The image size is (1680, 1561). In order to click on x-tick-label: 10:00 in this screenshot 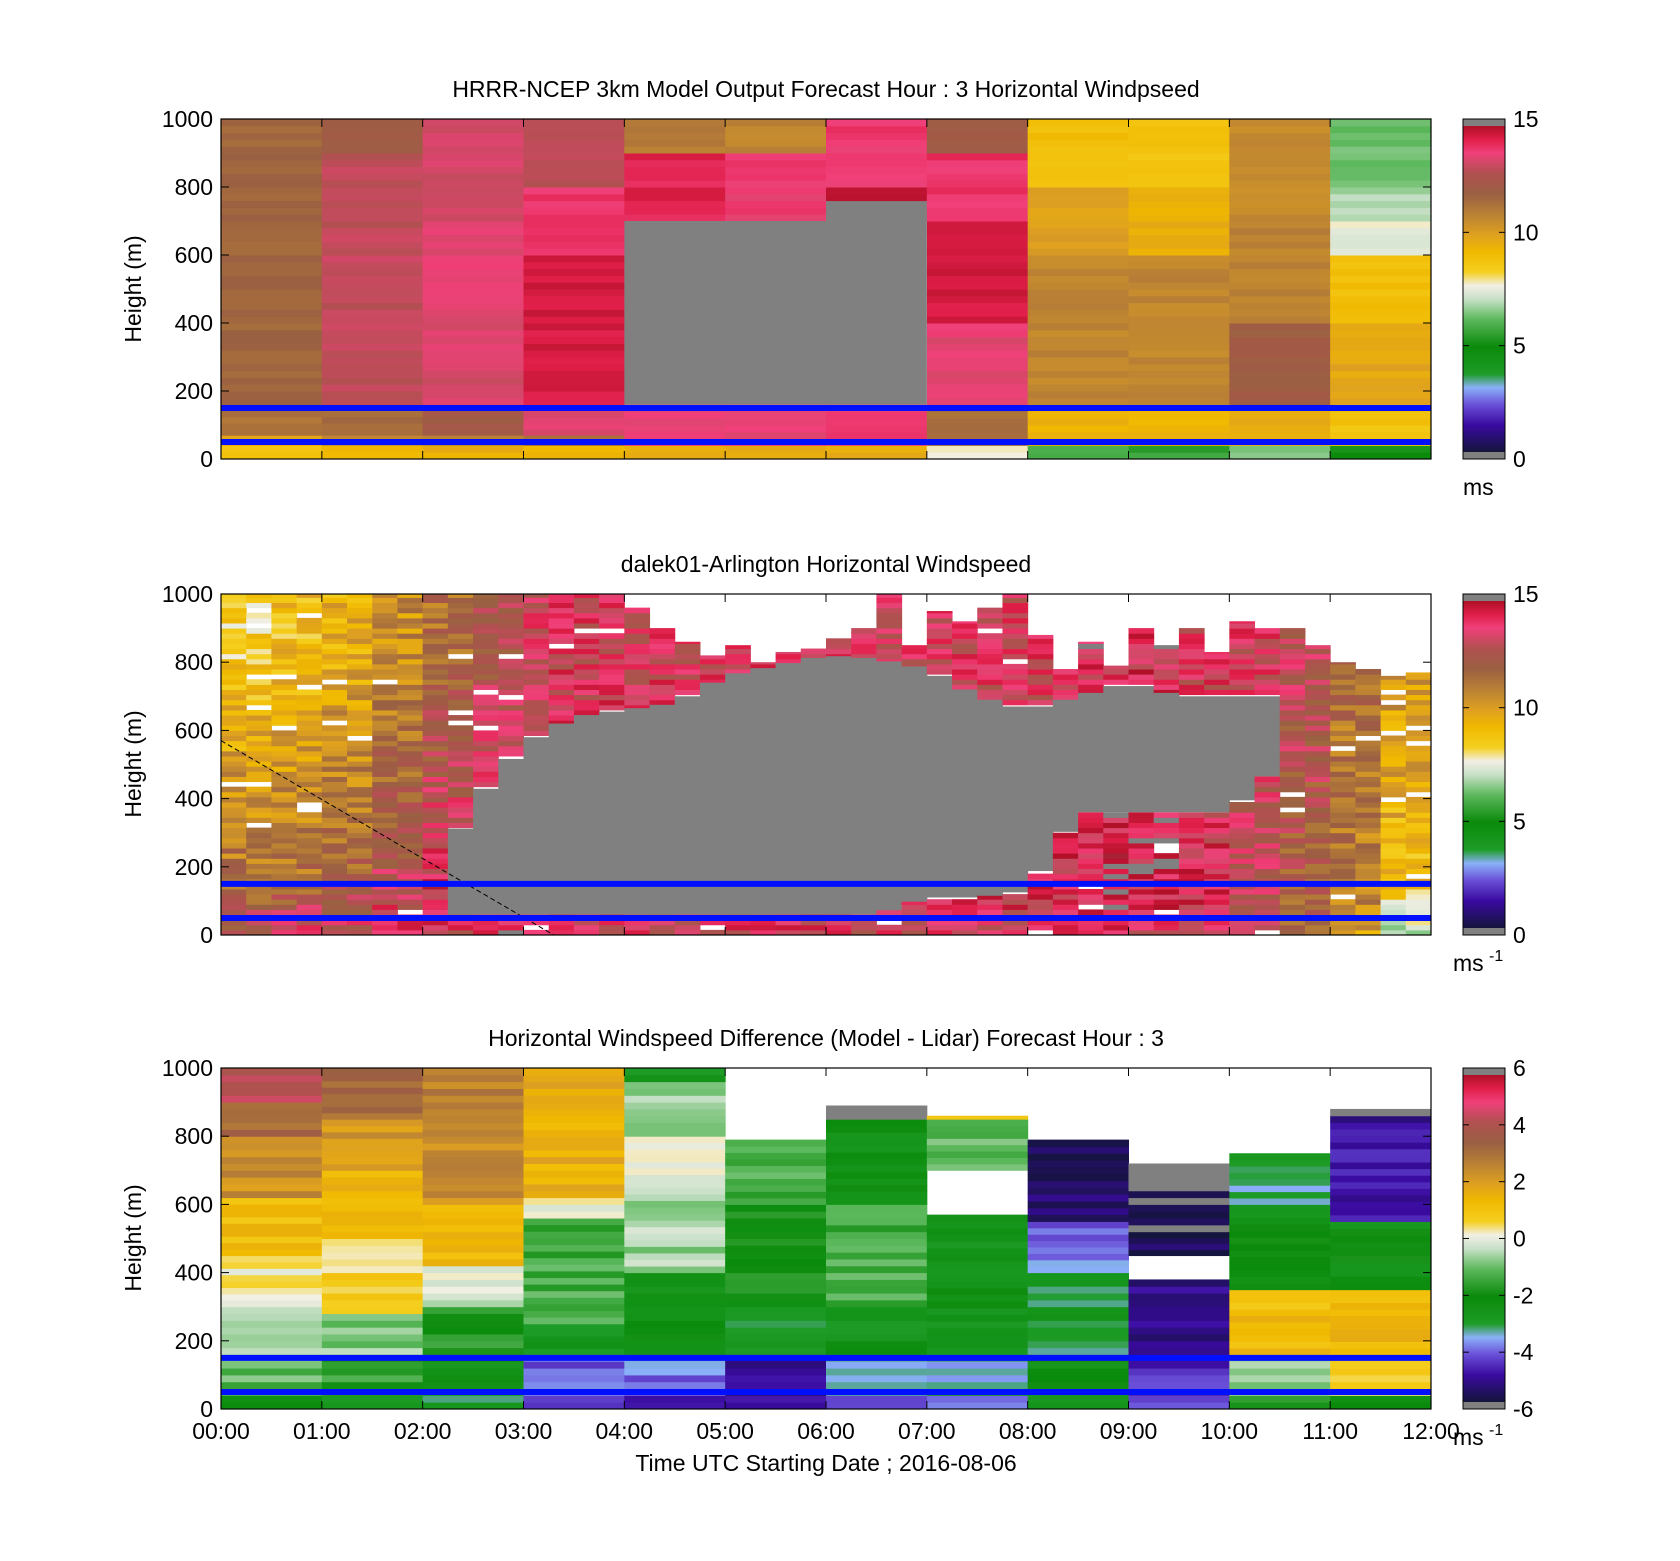, I will do `click(1230, 1431)`.